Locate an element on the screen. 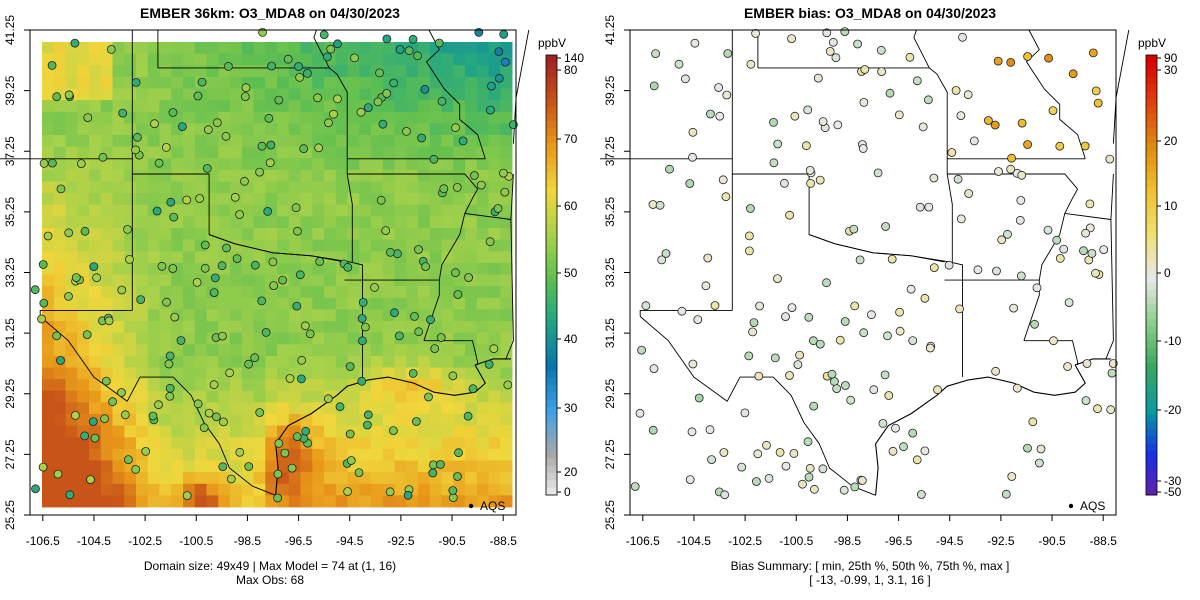 Image resolution: width=1200 pixels, height=600 pixels. x-tick-label: -100.5 is located at coordinates (796, 541).